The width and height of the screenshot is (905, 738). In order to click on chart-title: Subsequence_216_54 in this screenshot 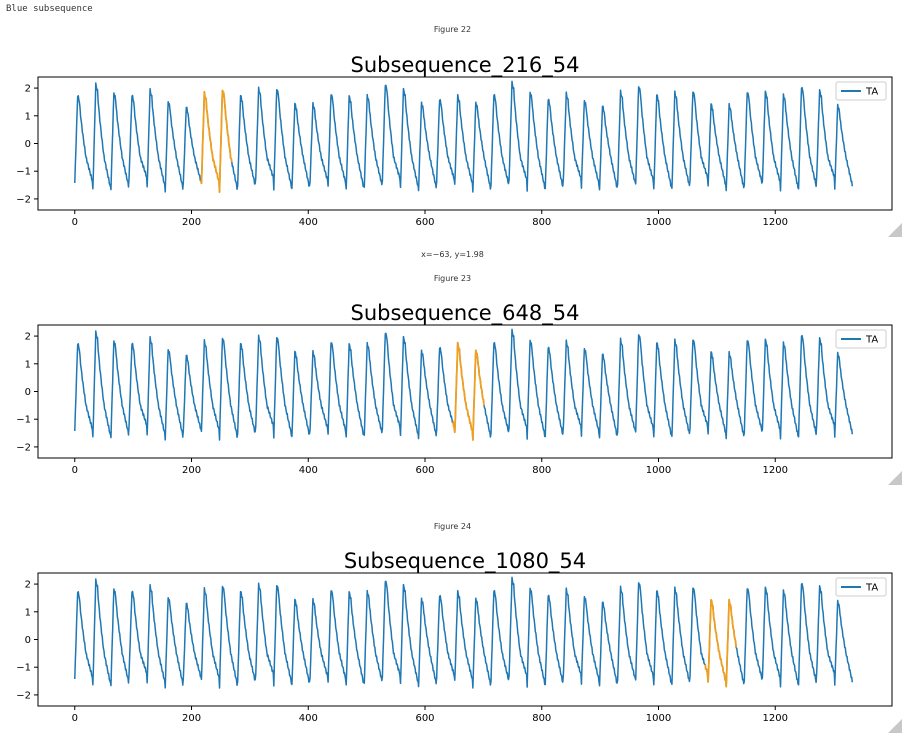, I will do `click(465, 65)`.